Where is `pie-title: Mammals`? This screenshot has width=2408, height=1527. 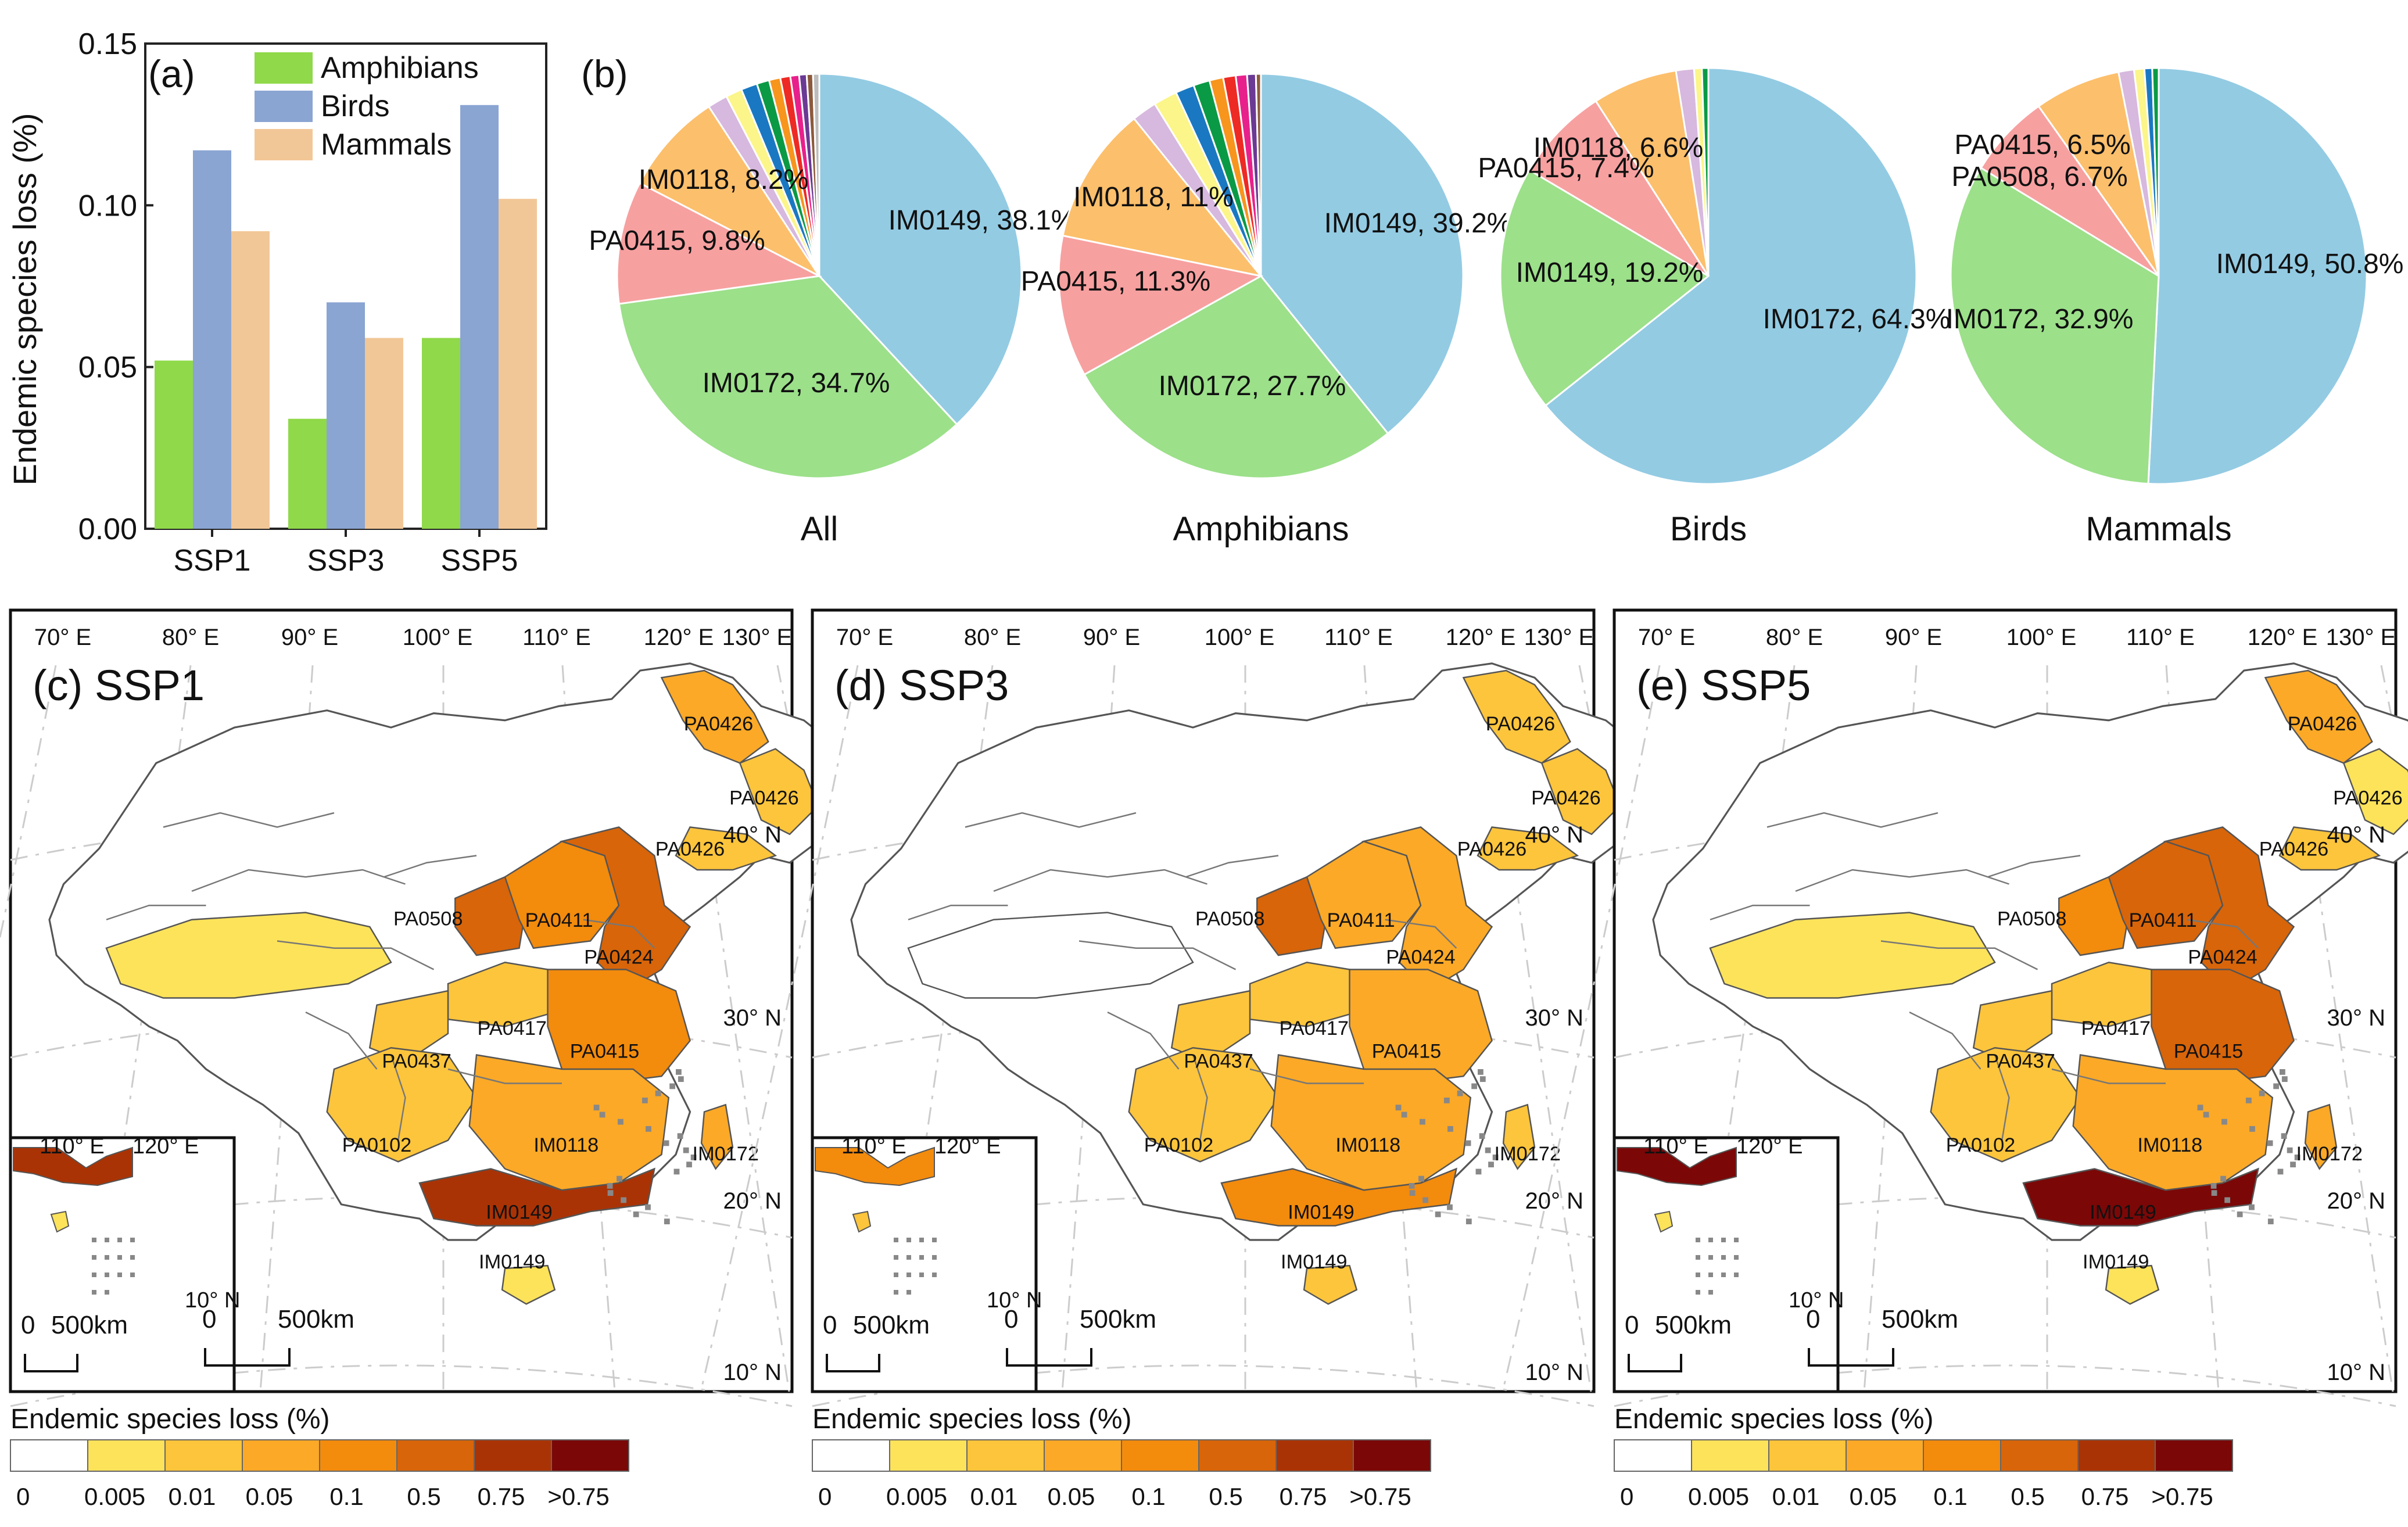
pie-title: Mammals is located at coordinates (2158, 529).